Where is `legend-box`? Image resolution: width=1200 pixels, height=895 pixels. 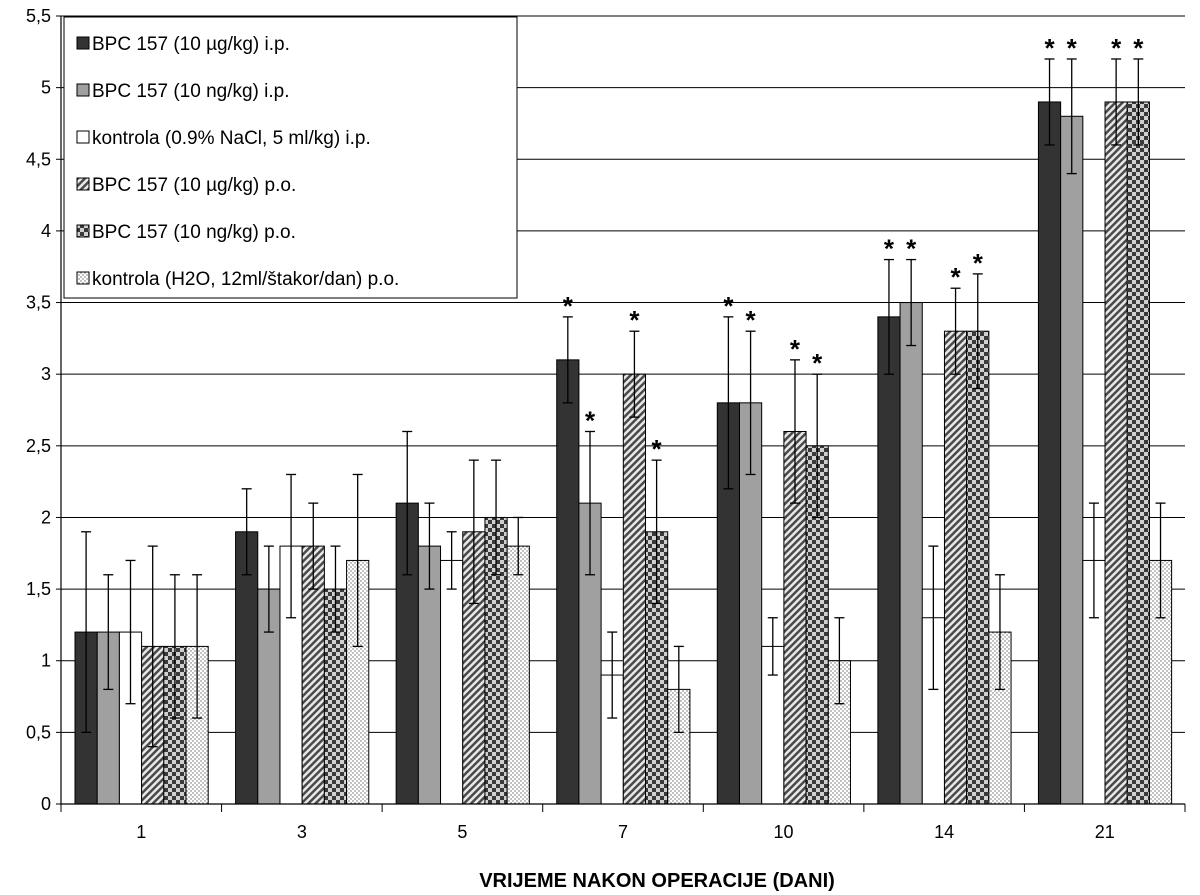
legend-box is located at coordinates (290, 157).